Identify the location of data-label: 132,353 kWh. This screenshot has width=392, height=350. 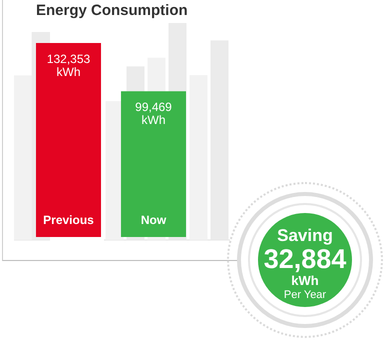
(68, 65).